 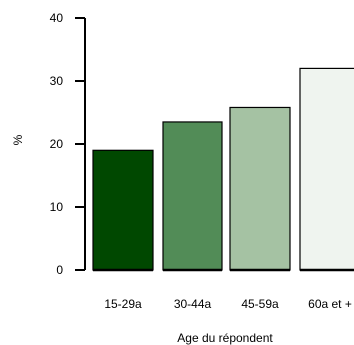 I want to click on x-axis-tick-labels: 15-29a 30-44a 45-59a 60a et +, so click(x=228, y=304).